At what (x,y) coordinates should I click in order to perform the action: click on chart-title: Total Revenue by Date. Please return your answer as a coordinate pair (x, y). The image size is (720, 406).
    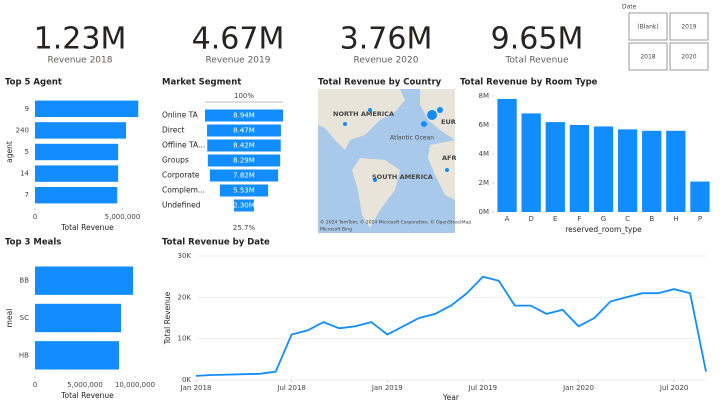
    Looking at the image, I should click on (216, 243).